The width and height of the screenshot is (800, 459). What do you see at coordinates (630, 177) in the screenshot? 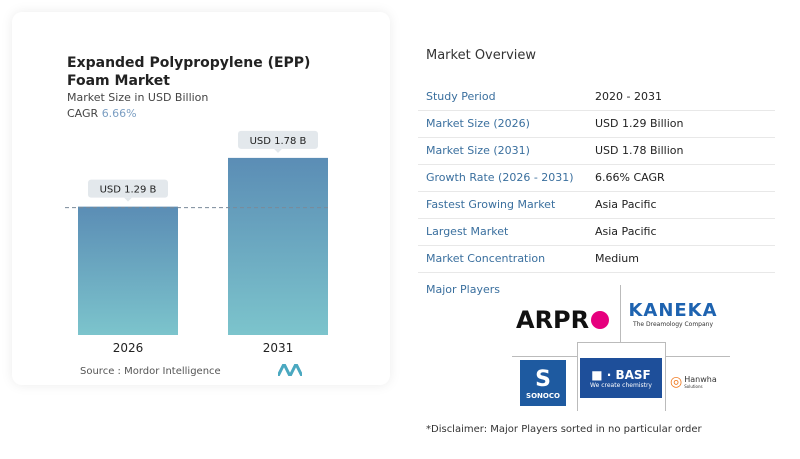
I see `row-value: 6.66% CAGR` at bounding box center [630, 177].